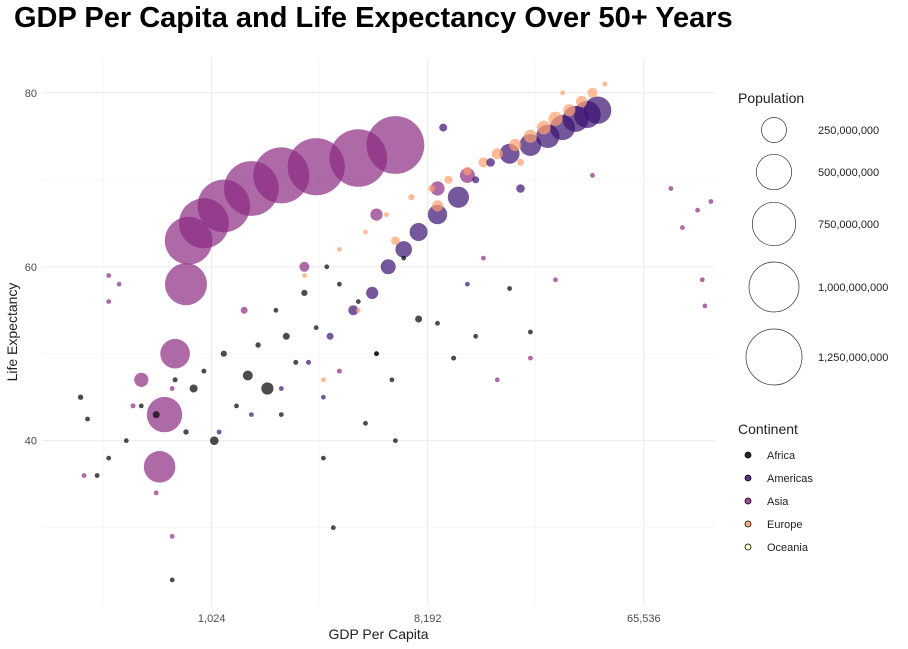 This screenshot has height=649, width=908. Describe the element at coordinates (853, 288) in the screenshot. I see `size-legend-label: 1,000,000,000` at that location.